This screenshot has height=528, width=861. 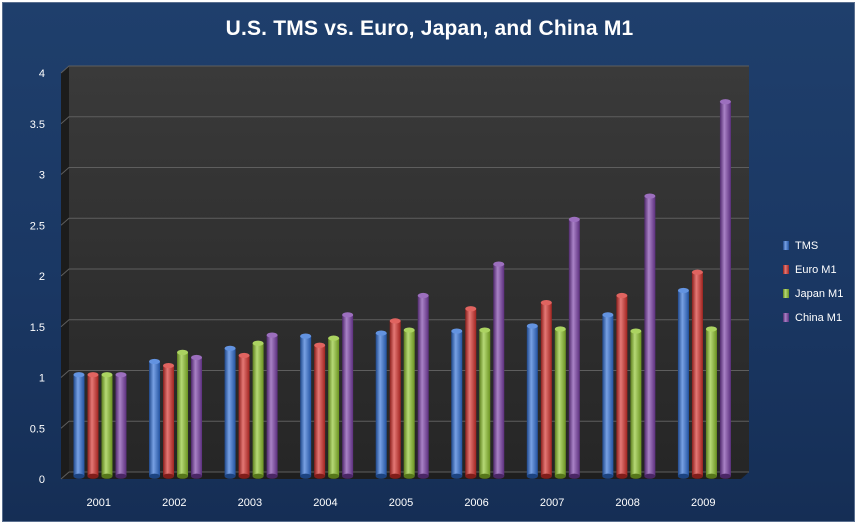 I want to click on legend-label: China M1, so click(x=818, y=318).